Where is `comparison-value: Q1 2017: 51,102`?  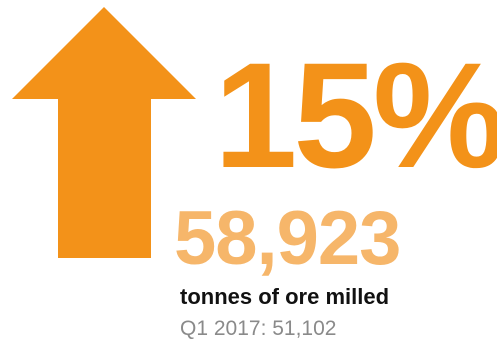
comparison-value: Q1 2017: 51,102 is located at coordinates (258, 328).